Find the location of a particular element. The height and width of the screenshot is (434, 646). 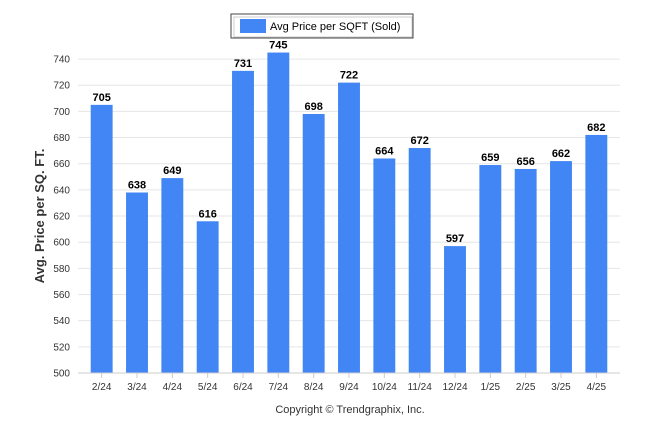

data-label: 597 is located at coordinates (455, 239).